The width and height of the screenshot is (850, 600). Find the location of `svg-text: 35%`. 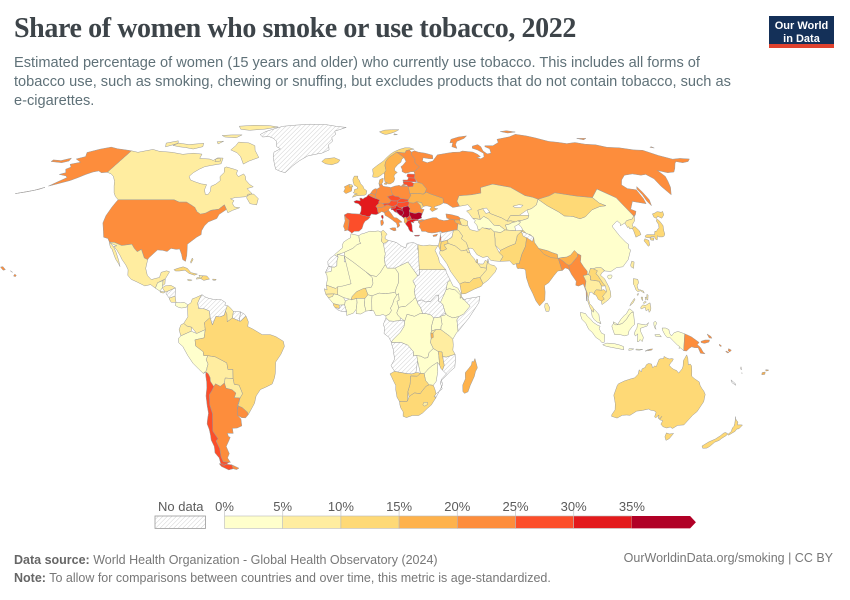

svg-text: 35% is located at coordinates (632, 506).